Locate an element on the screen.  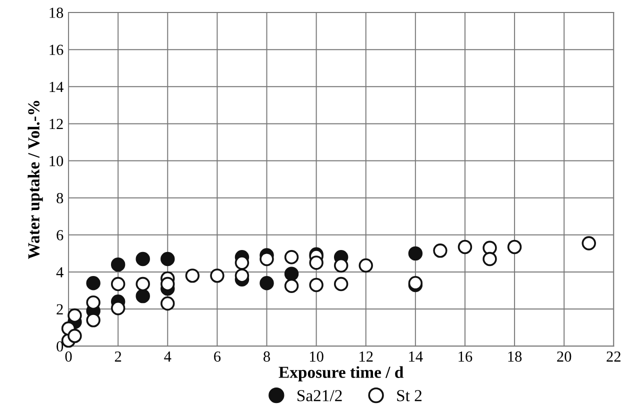
x-tick-label: 6 is located at coordinates (217, 356).